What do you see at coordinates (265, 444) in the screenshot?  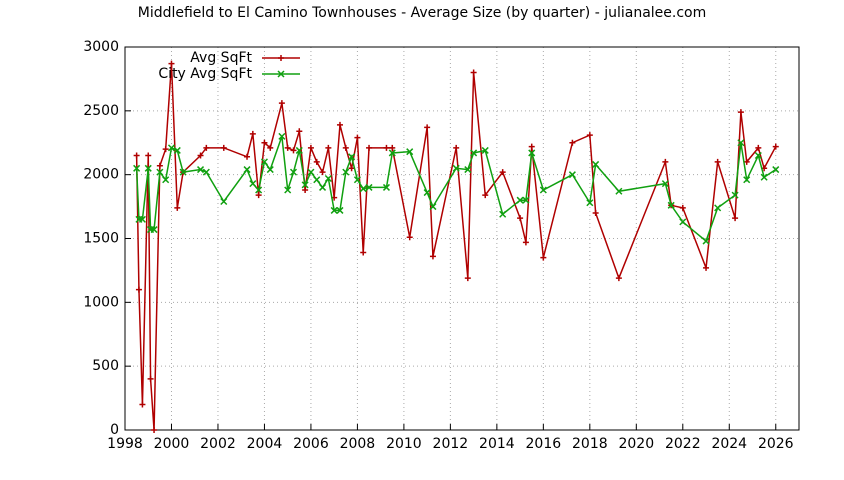 I see `x-tick-label: 2004` at bounding box center [265, 444].